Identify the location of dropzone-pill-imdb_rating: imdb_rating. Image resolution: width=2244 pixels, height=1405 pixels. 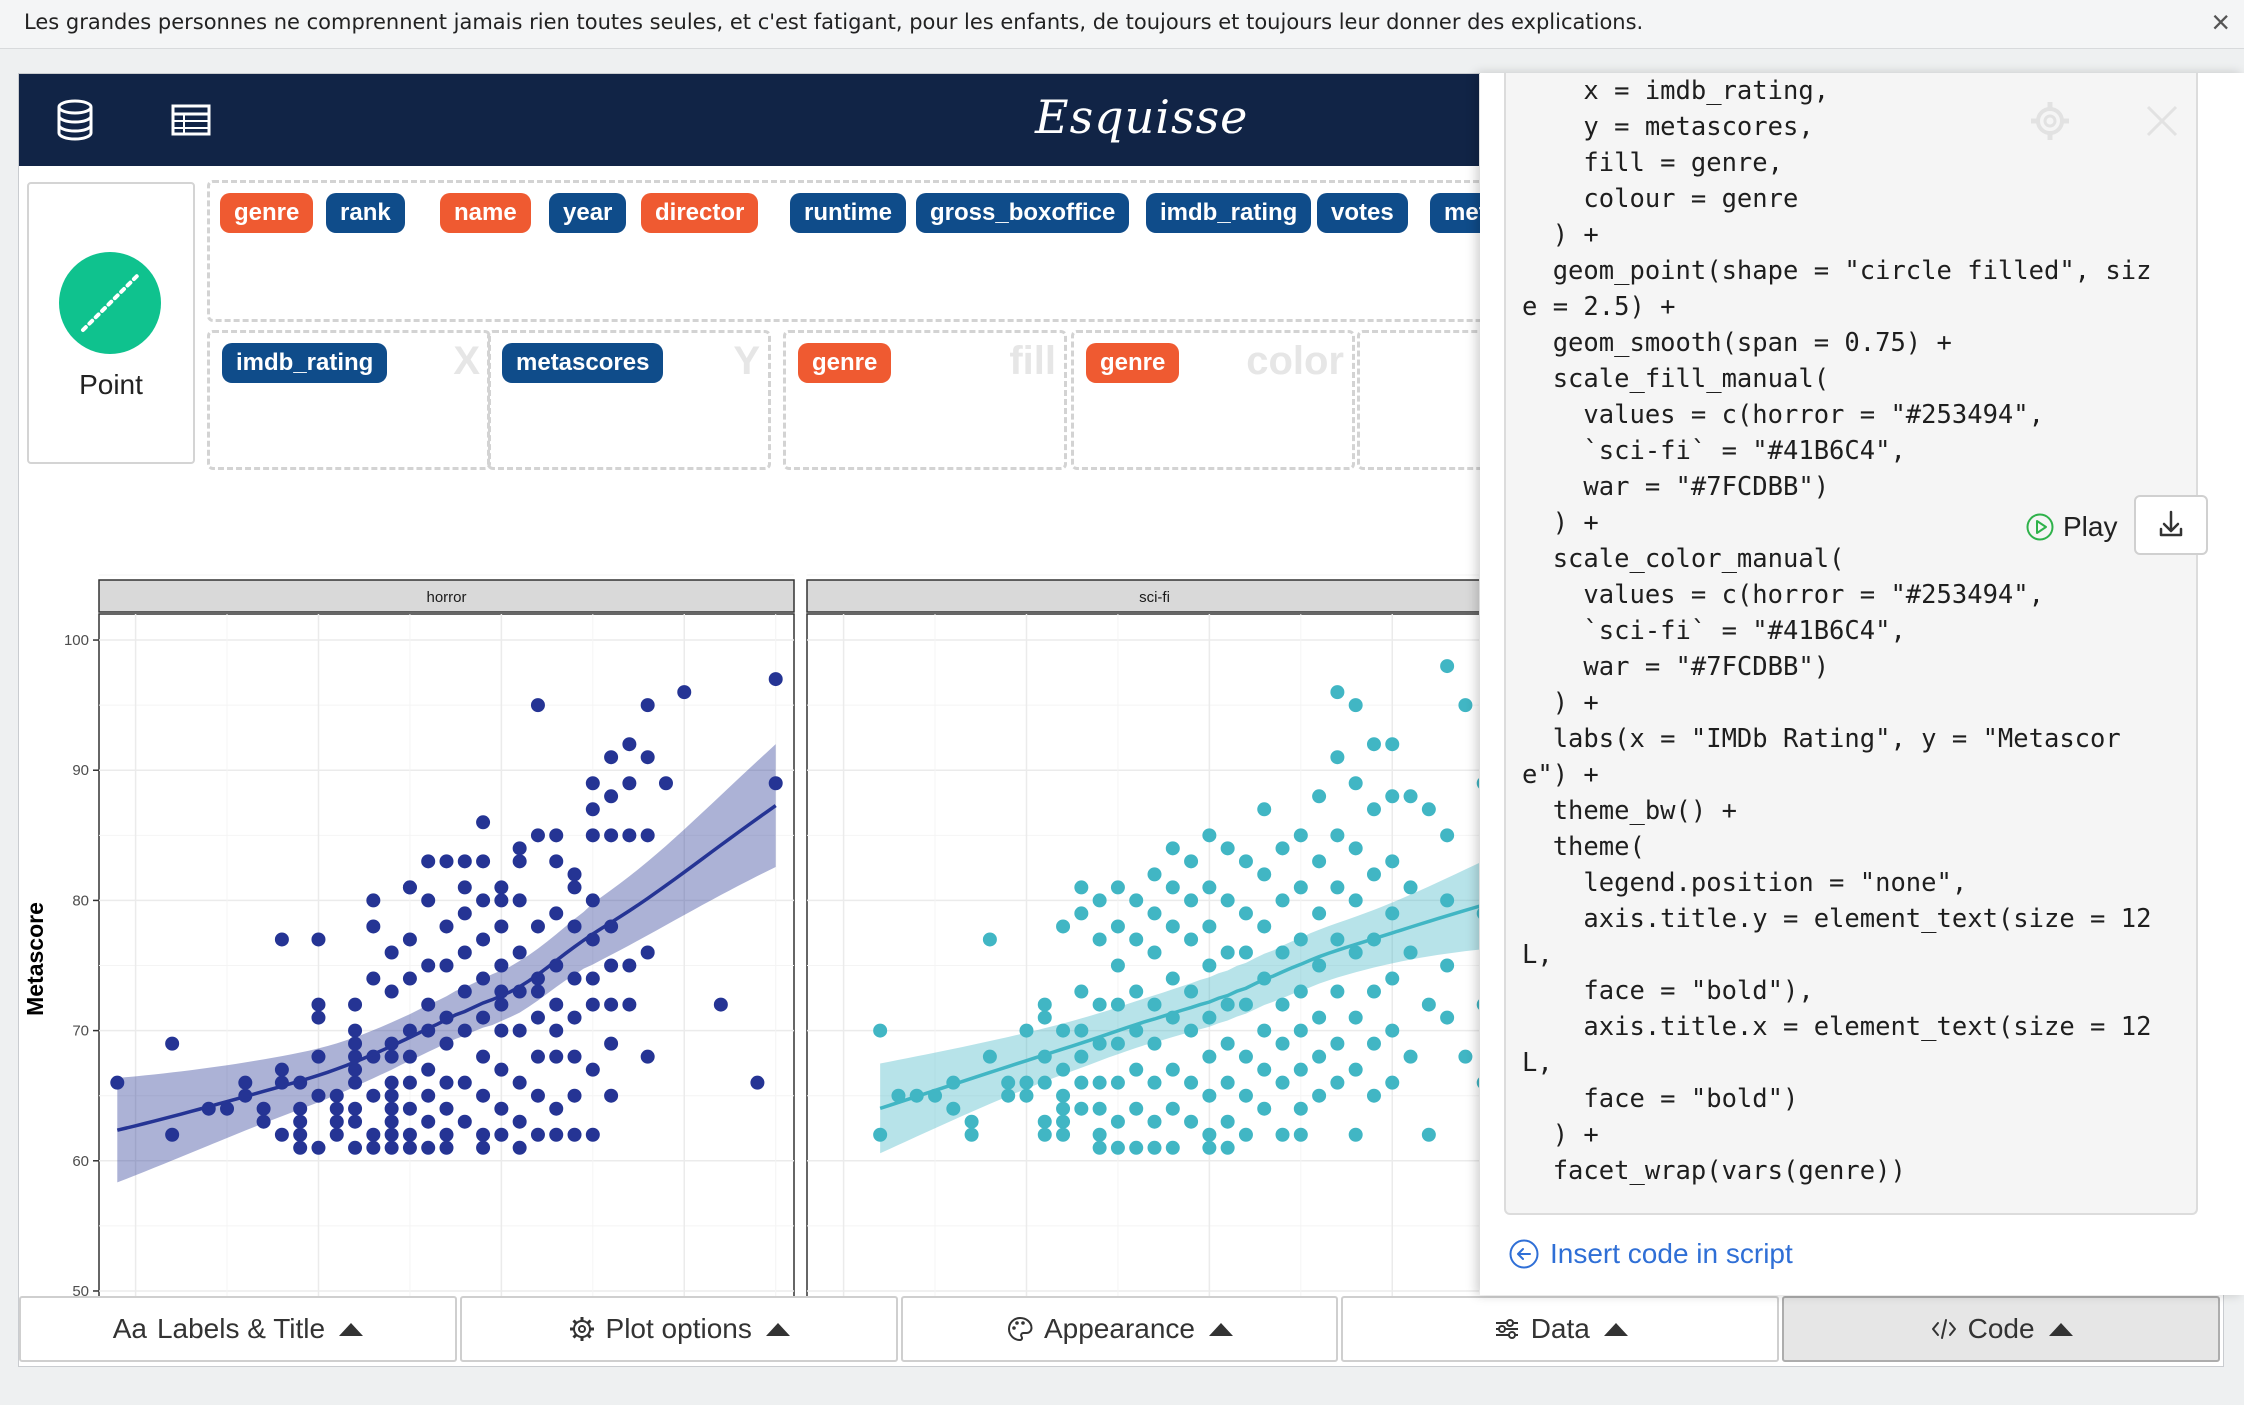
(305, 363).